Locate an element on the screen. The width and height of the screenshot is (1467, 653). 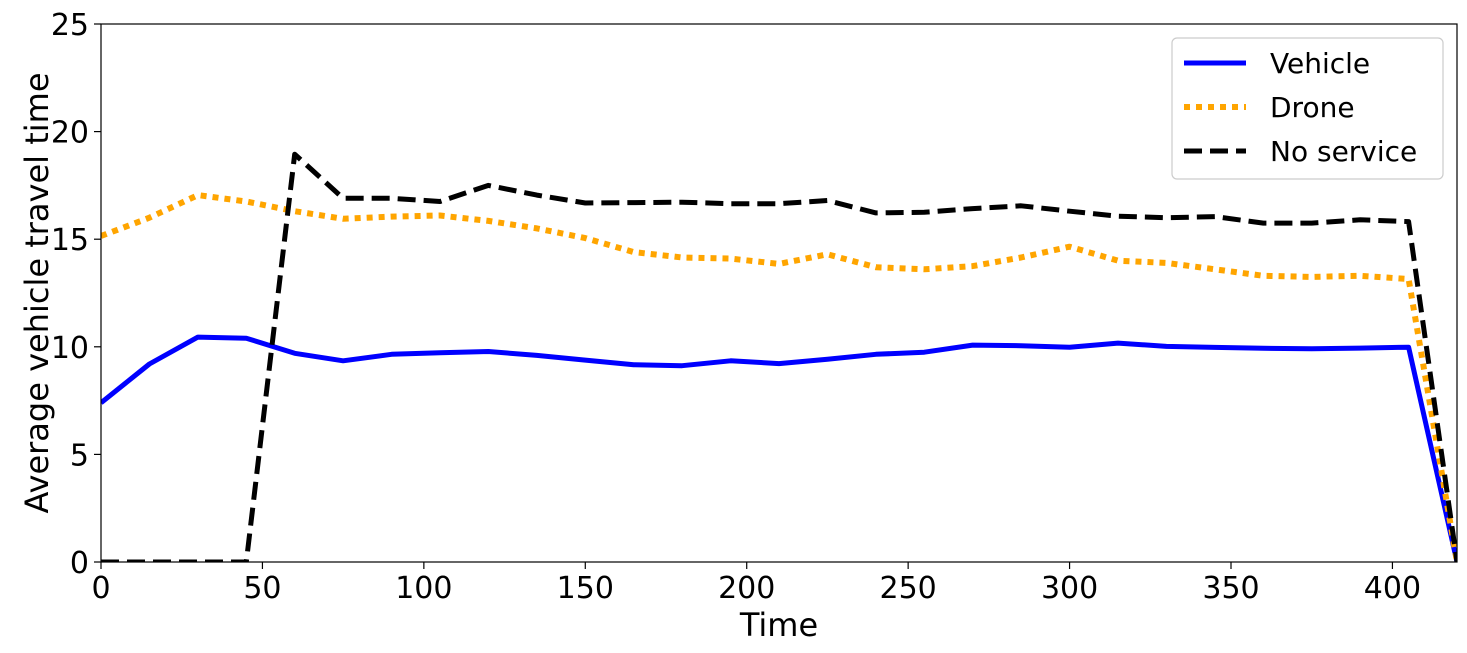
x-axis-label: Time is located at coordinates (778, 625).